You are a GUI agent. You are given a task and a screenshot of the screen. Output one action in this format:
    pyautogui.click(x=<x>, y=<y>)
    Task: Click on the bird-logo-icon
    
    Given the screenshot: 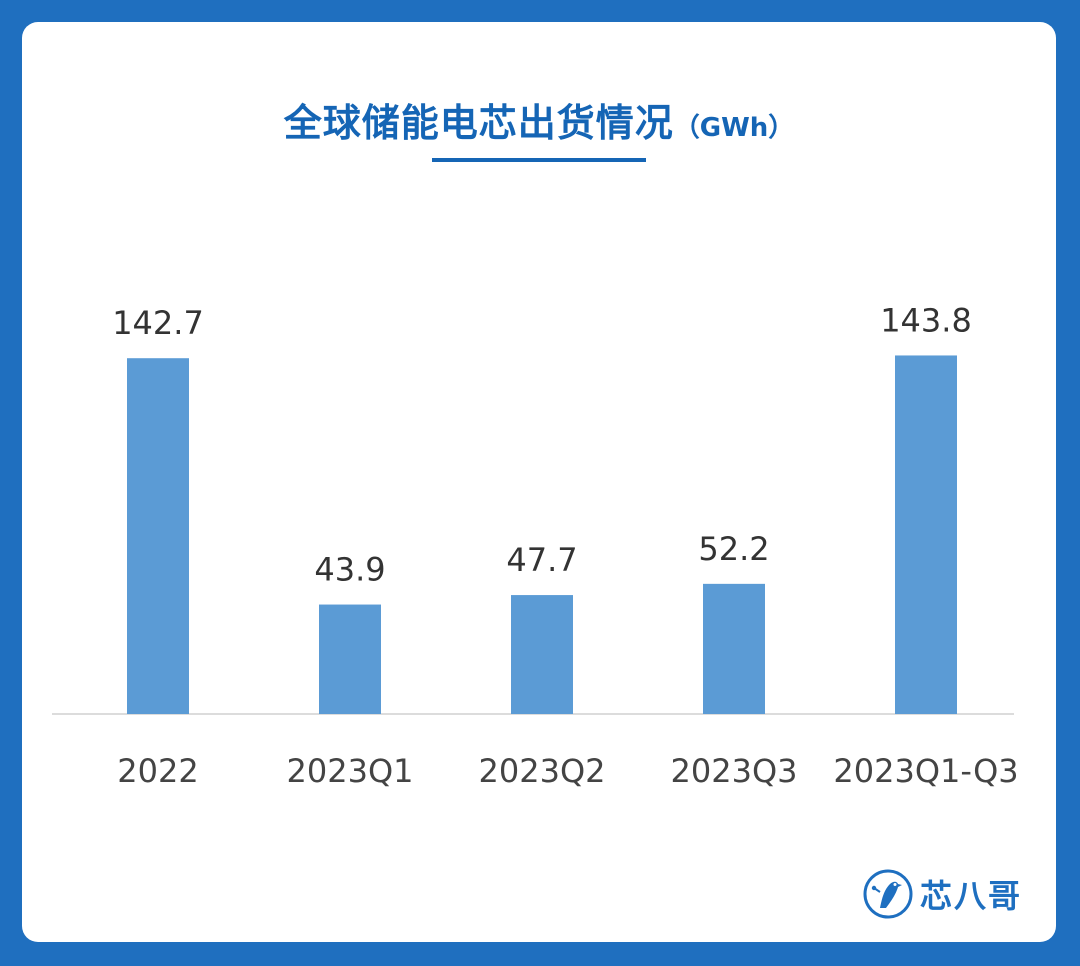 What is the action you would take?
    pyautogui.click(x=888, y=894)
    